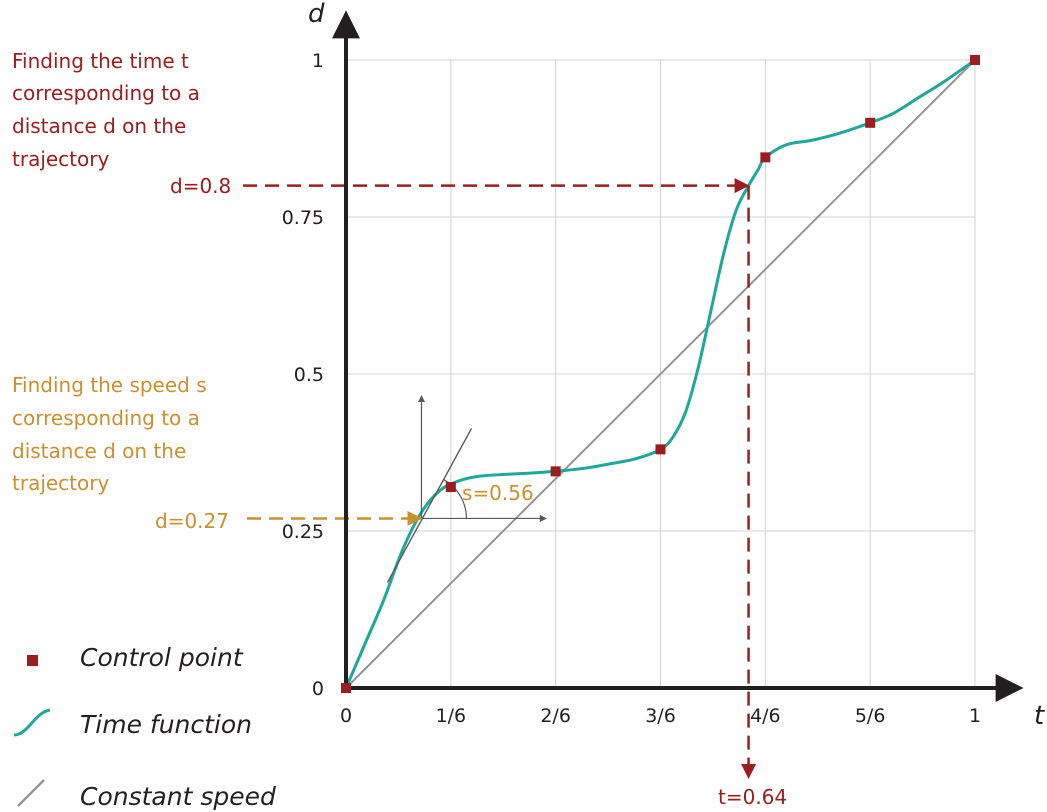 This screenshot has width=1047, height=812. I want to click on find-speed-line-2: corresponding to a, so click(106, 418).